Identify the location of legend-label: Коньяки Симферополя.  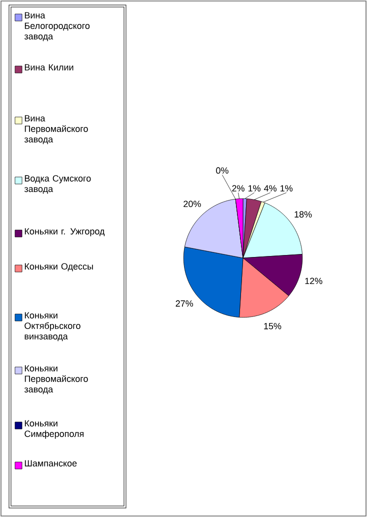
(54, 429).